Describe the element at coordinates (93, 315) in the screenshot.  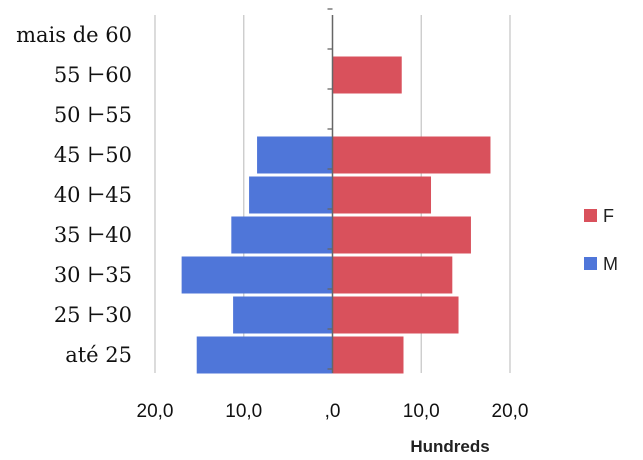
I see `category-label-1: 25 ⊢30` at that location.